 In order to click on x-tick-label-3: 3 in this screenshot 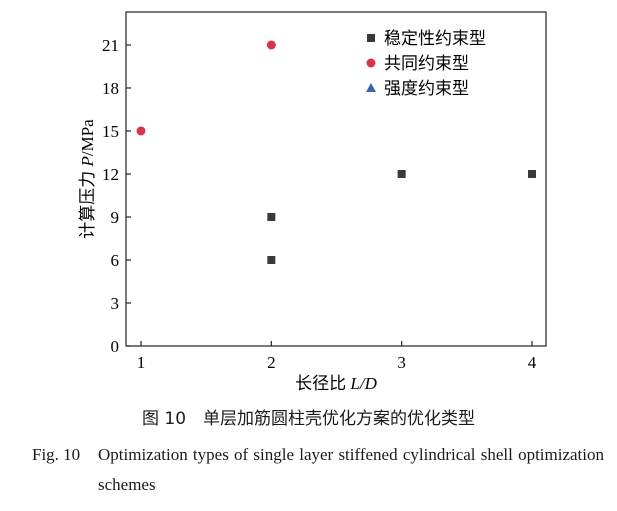, I will do `click(401, 362)`.